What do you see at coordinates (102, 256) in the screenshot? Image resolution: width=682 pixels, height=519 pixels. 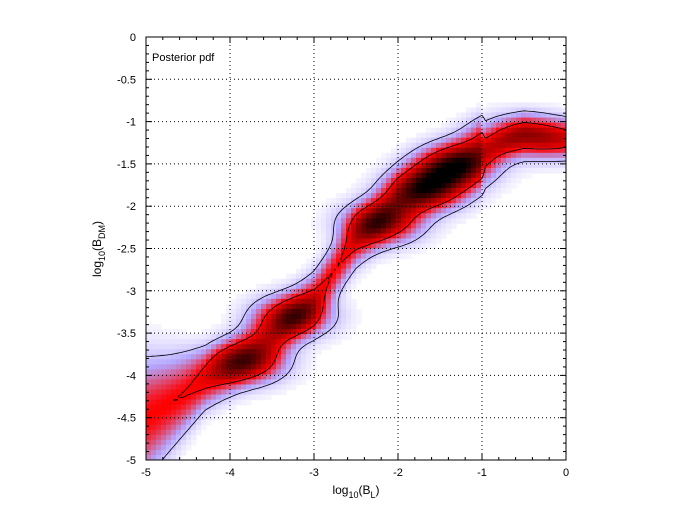 I see `y-axis-title-base-sub: 10` at bounding box center [102, 256].